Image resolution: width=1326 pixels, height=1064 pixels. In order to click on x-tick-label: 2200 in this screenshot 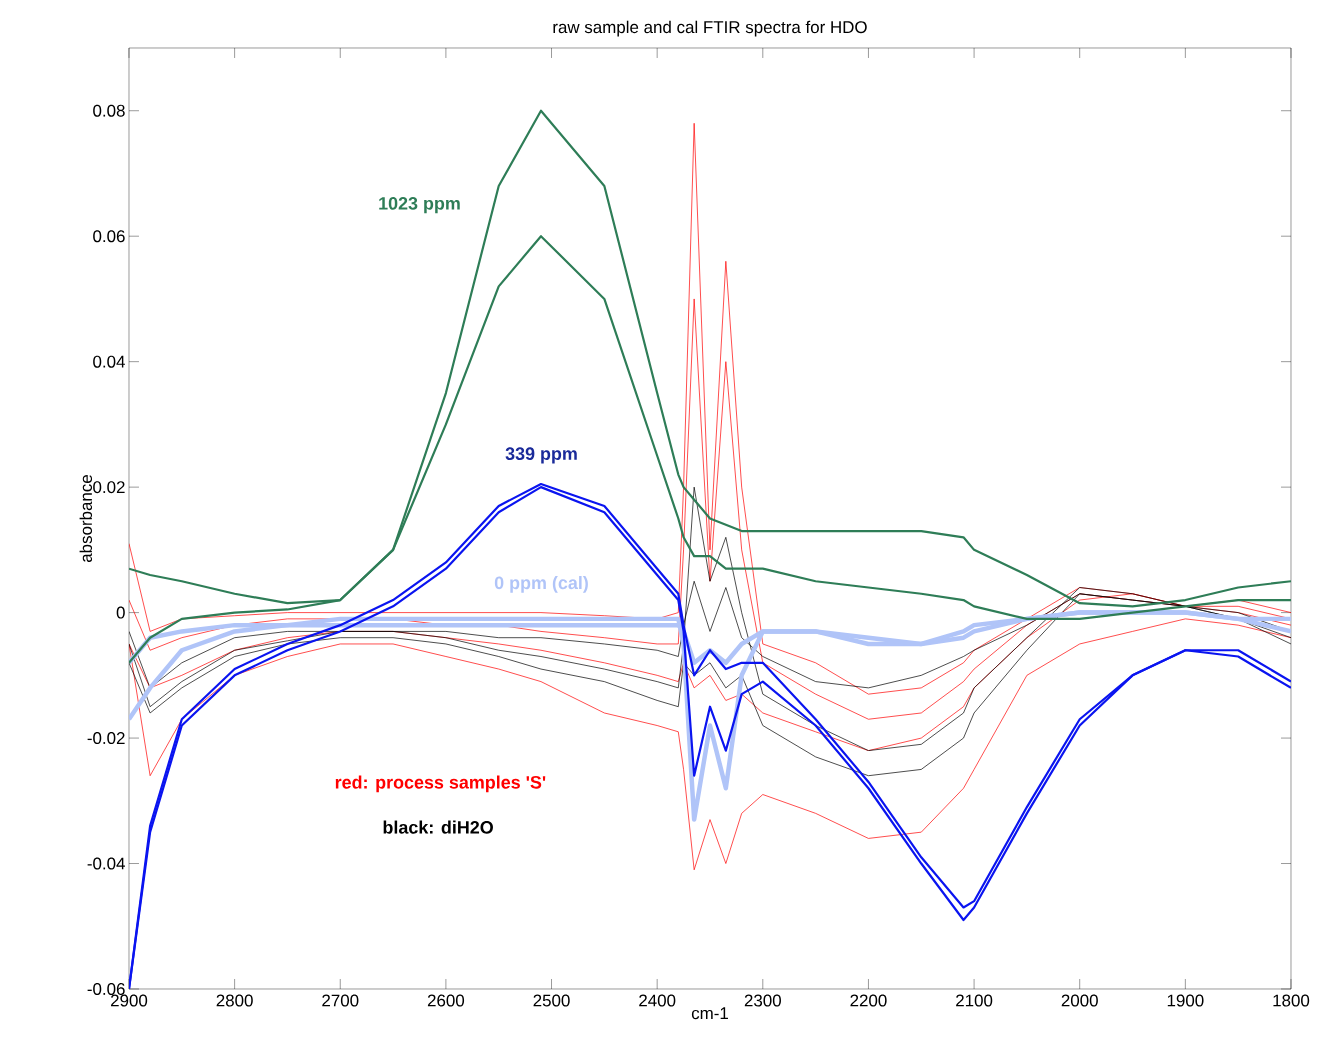, I will do `click(868, 1000)`.